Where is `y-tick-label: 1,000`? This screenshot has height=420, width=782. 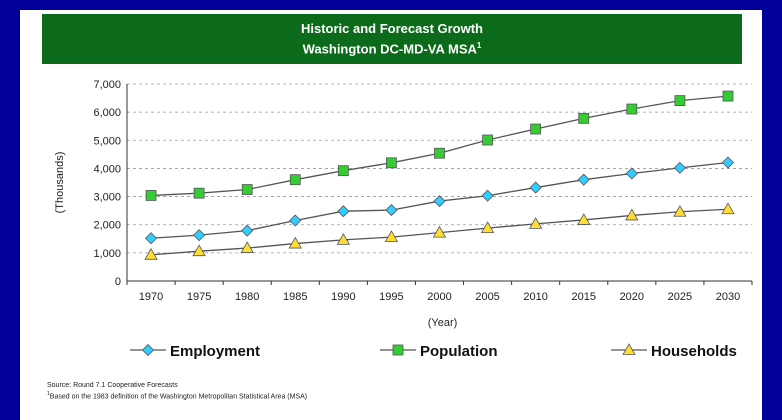
y-tick-label: 1,000 is located at coordinates (107, 254).